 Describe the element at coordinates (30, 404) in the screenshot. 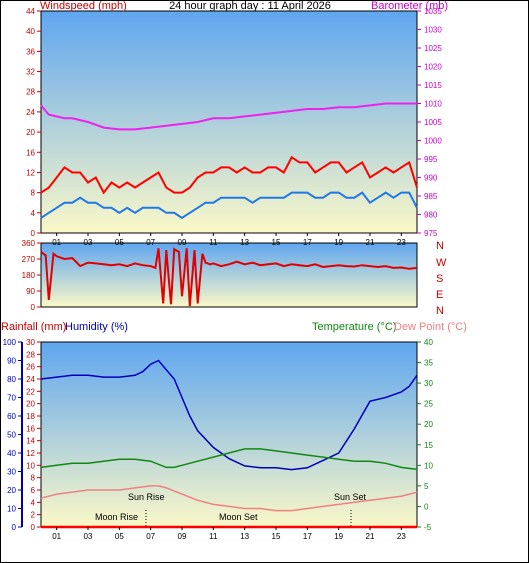

I see `rain-tick-label: 20` at that location.